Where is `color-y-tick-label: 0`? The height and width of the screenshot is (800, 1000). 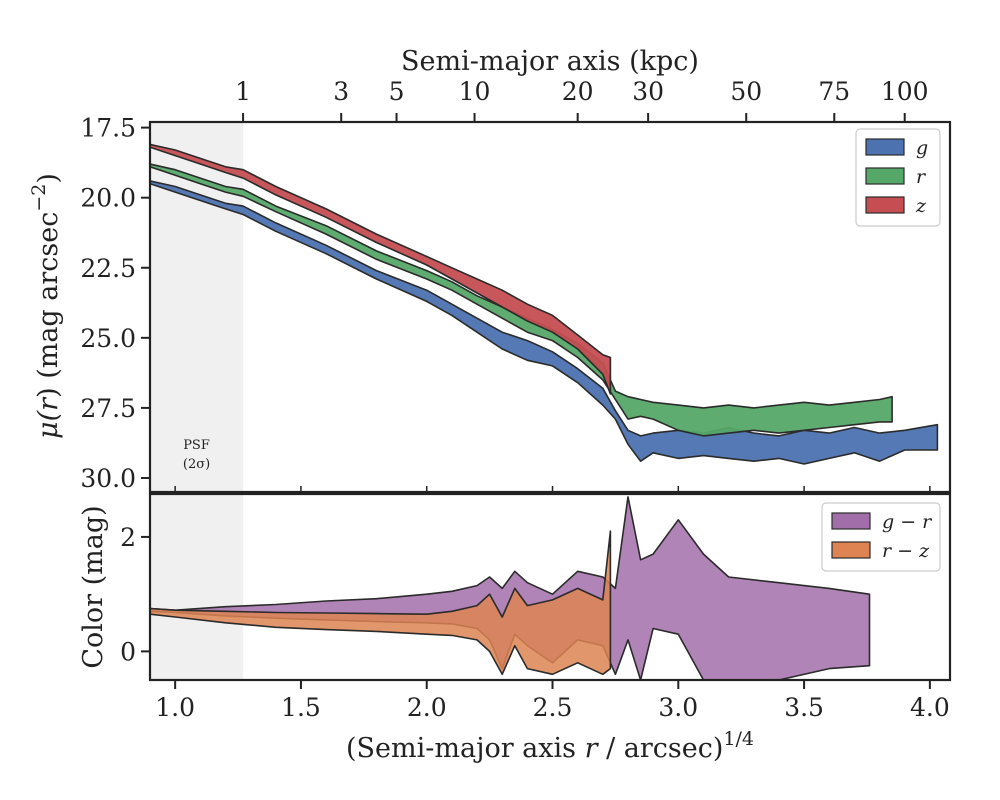
color-y-tick-label: 0 is located at coordinates (128, 651).